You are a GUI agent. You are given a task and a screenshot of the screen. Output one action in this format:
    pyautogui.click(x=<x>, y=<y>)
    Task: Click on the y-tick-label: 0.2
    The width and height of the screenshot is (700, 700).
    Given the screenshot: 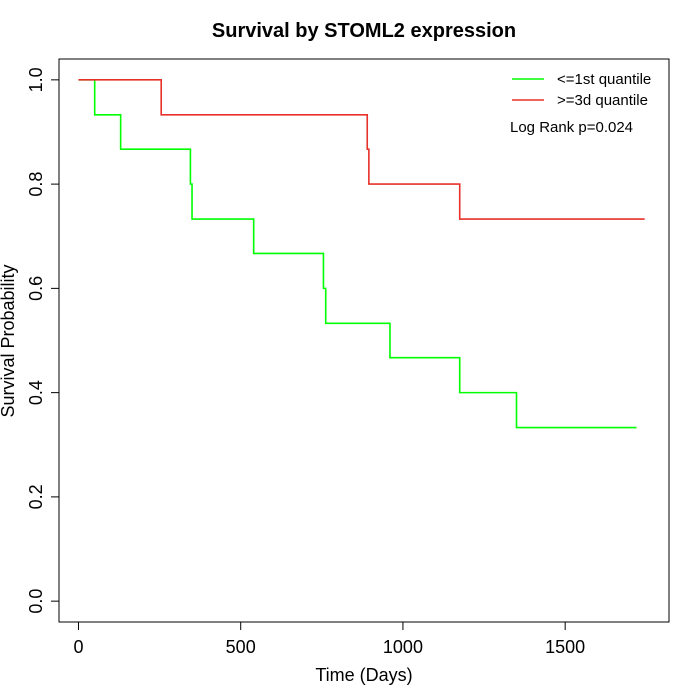 What is the action you would take?
    pyautogui.click(x=36, y=496)
    